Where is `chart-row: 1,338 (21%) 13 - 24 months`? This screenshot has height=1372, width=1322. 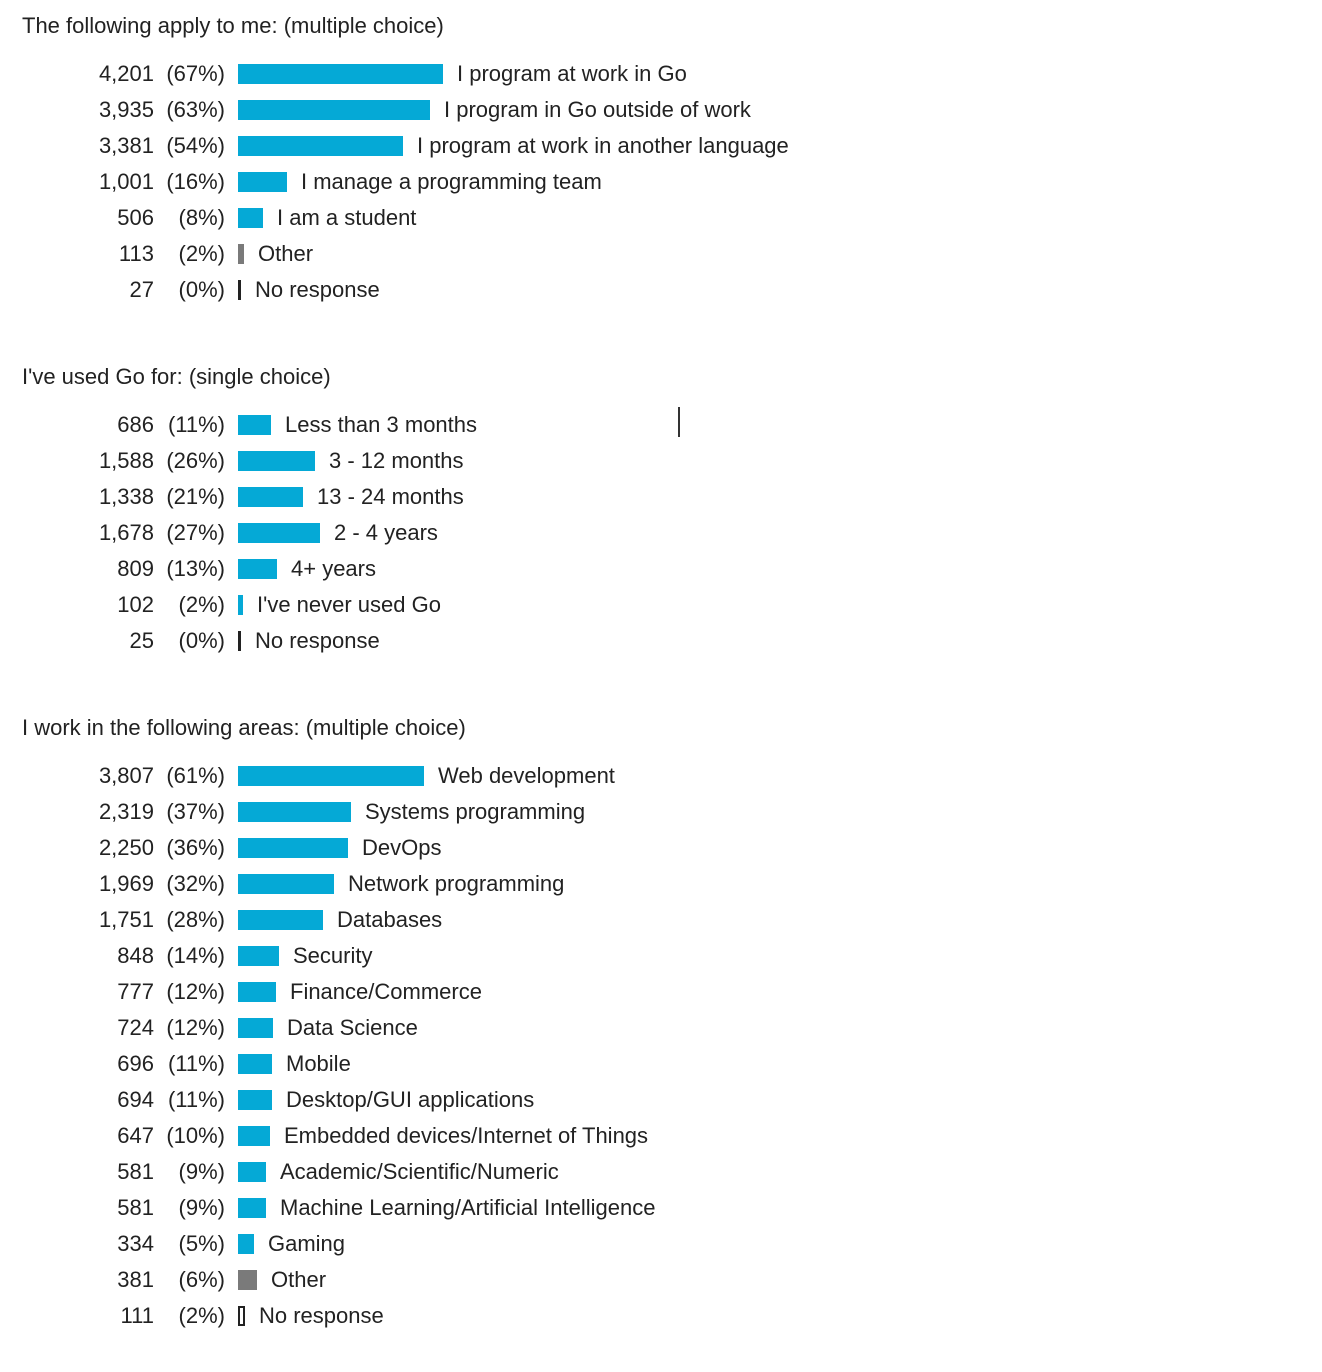 chart-row: 1,338 (21%) 13 - 24 months is located at coordinates (661, 497).